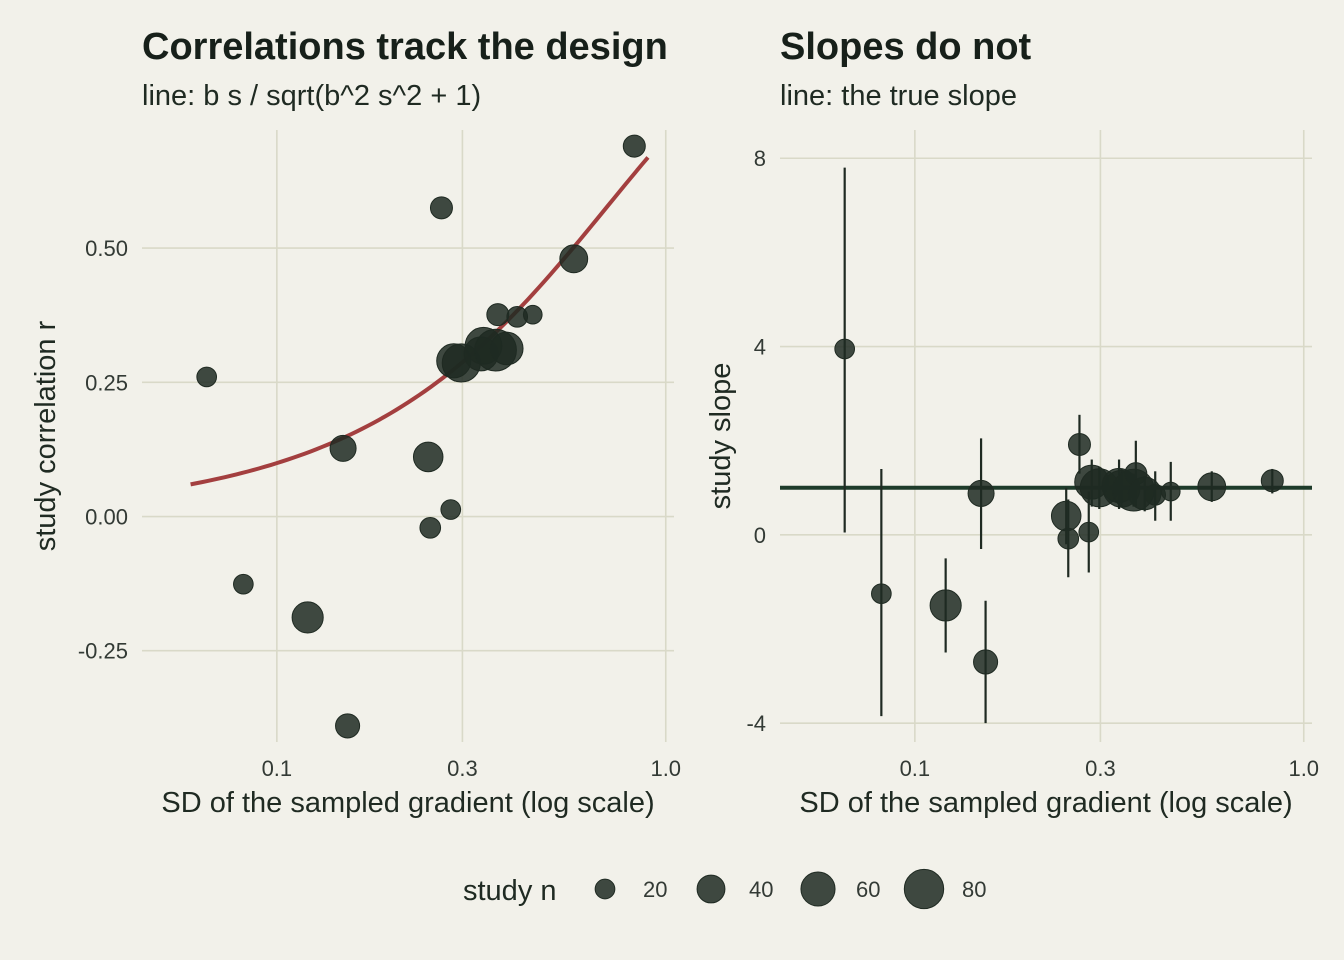 This screenshot has height=960, width=1344. I want to click on left-panel-subtitle: line: b s / sqrt(b^2 s^2 + 1), so click(312, 96).